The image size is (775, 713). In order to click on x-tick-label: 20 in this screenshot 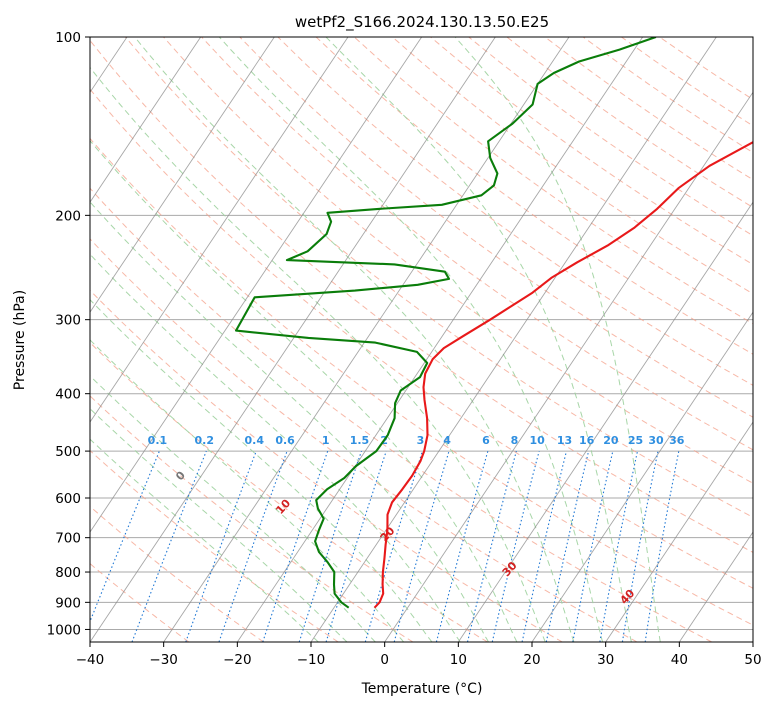, I will do `click(531, 660)`.